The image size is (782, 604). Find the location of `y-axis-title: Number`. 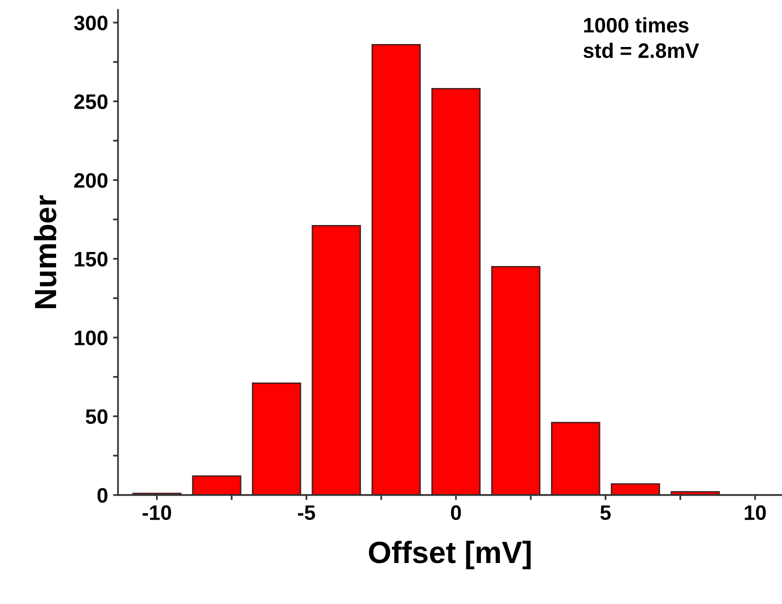

y-axis-title: Number is located at coordinates (45, 251).